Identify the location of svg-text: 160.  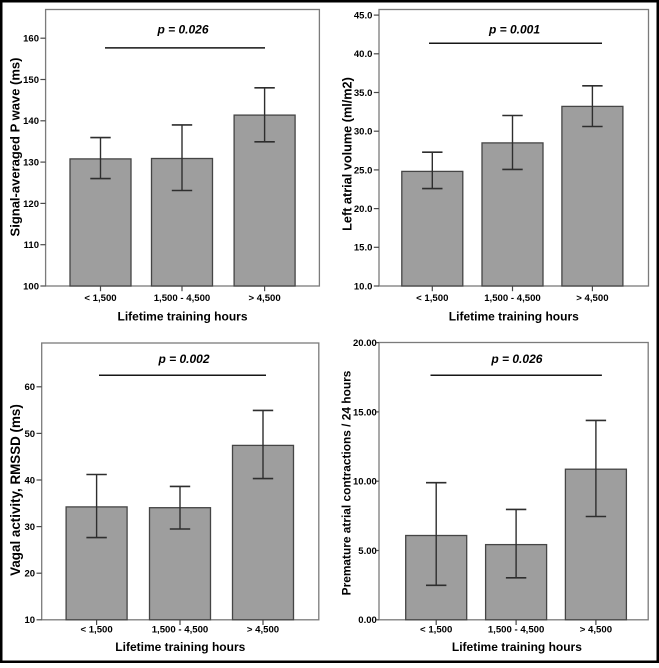
(31, 39).